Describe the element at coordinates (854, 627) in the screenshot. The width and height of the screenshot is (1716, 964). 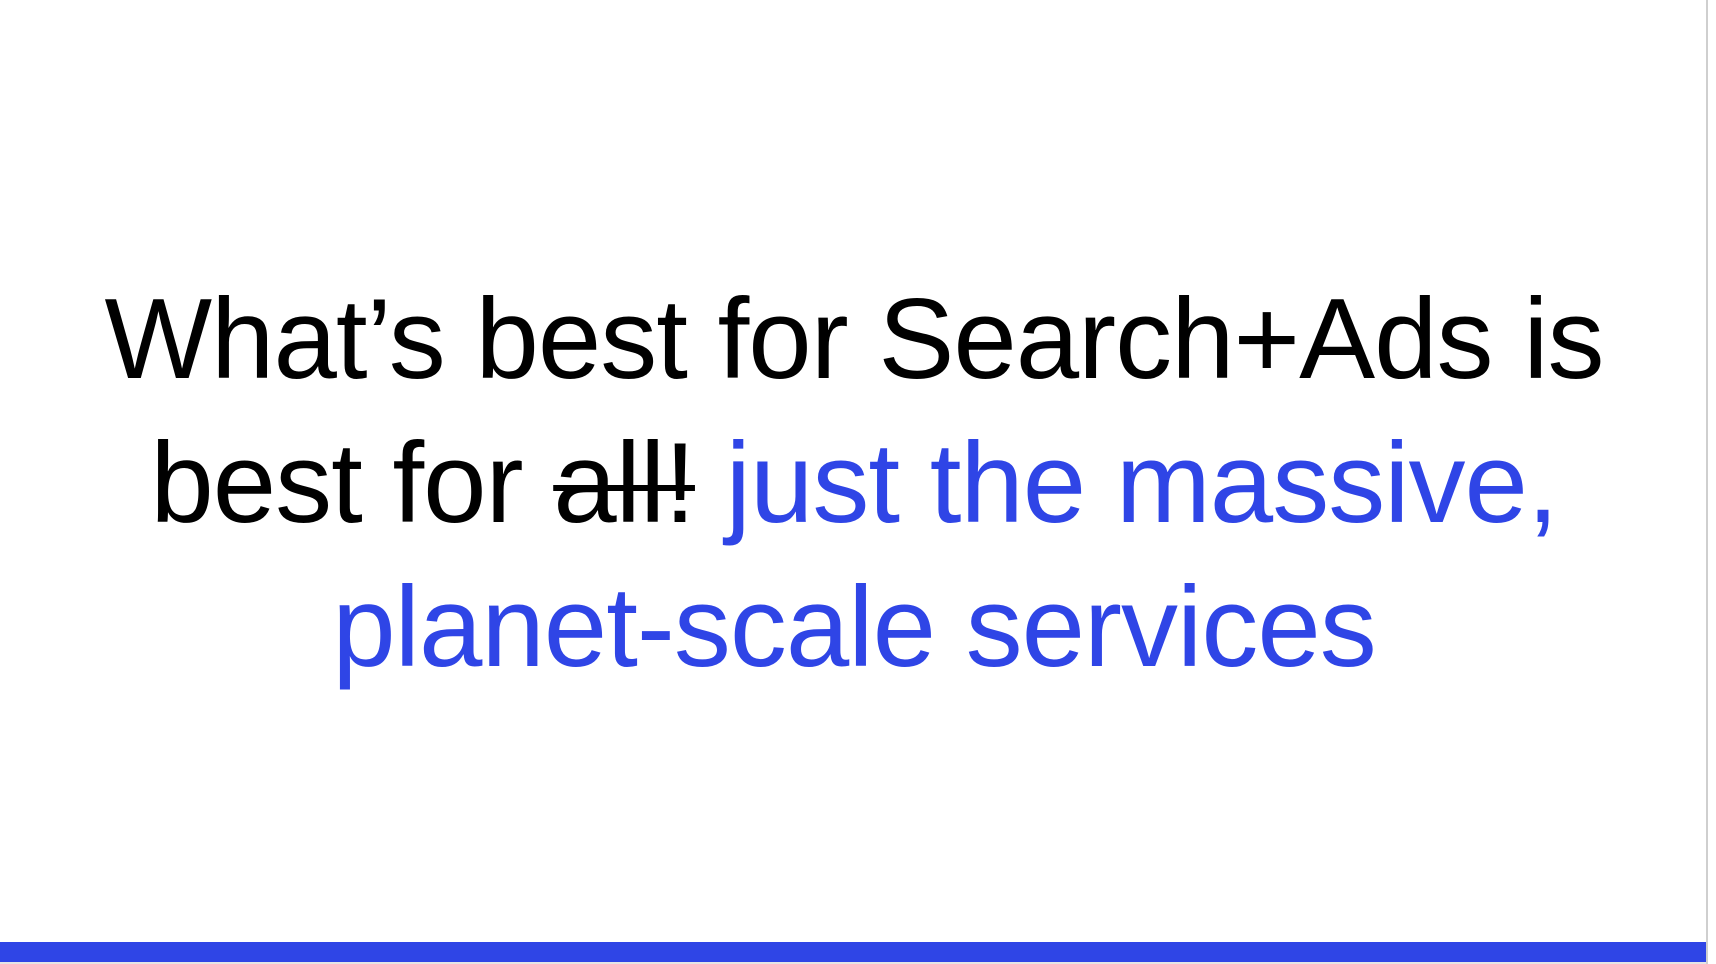
I see `headline-line-3-accent: planet-scale services` at that location.